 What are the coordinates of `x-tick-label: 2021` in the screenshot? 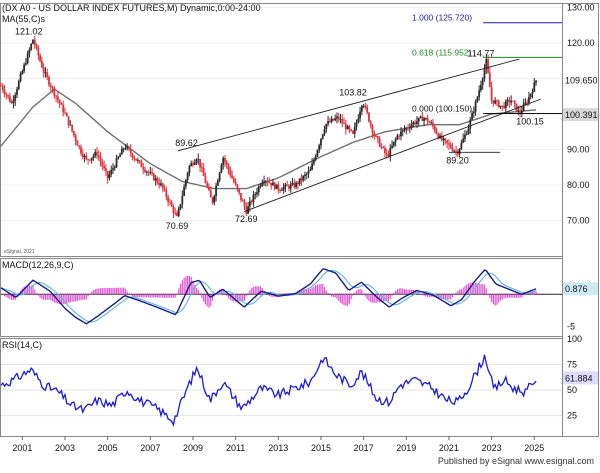 It's located at (449, 448).